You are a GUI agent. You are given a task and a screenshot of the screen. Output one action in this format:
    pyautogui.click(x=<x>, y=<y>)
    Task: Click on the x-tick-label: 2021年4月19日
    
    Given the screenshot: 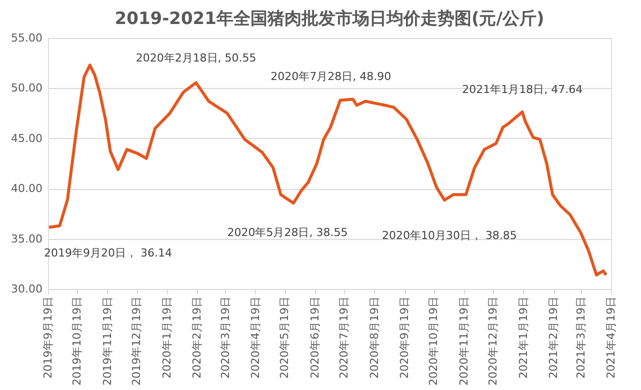 What is the action you would take?
    pyautogui.click(x=611, y=337)
    